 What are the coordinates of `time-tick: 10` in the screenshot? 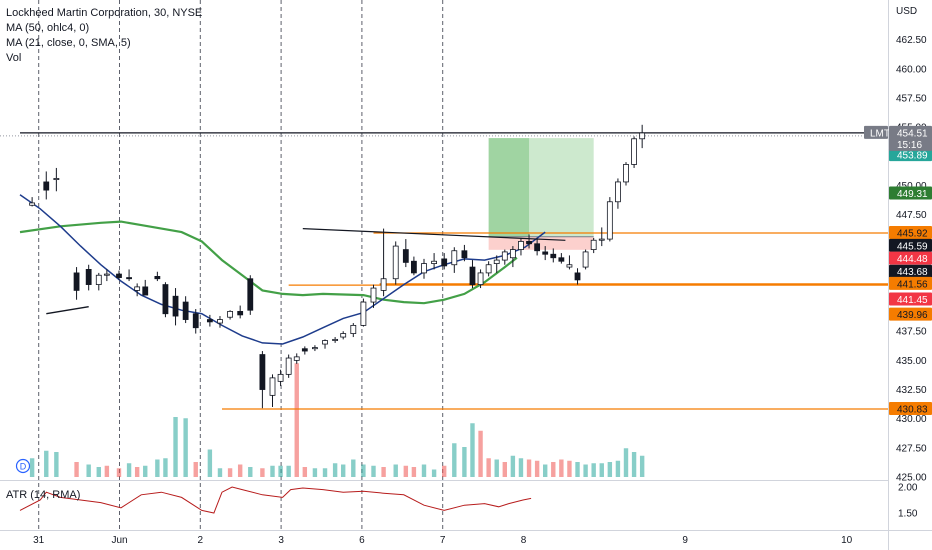 It's located at (847, 540).